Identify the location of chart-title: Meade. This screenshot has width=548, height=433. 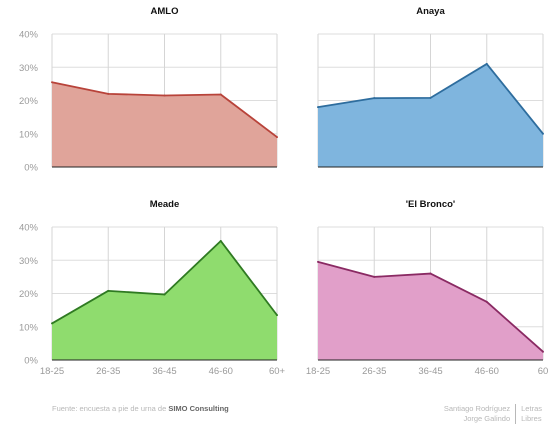
(165, 204).